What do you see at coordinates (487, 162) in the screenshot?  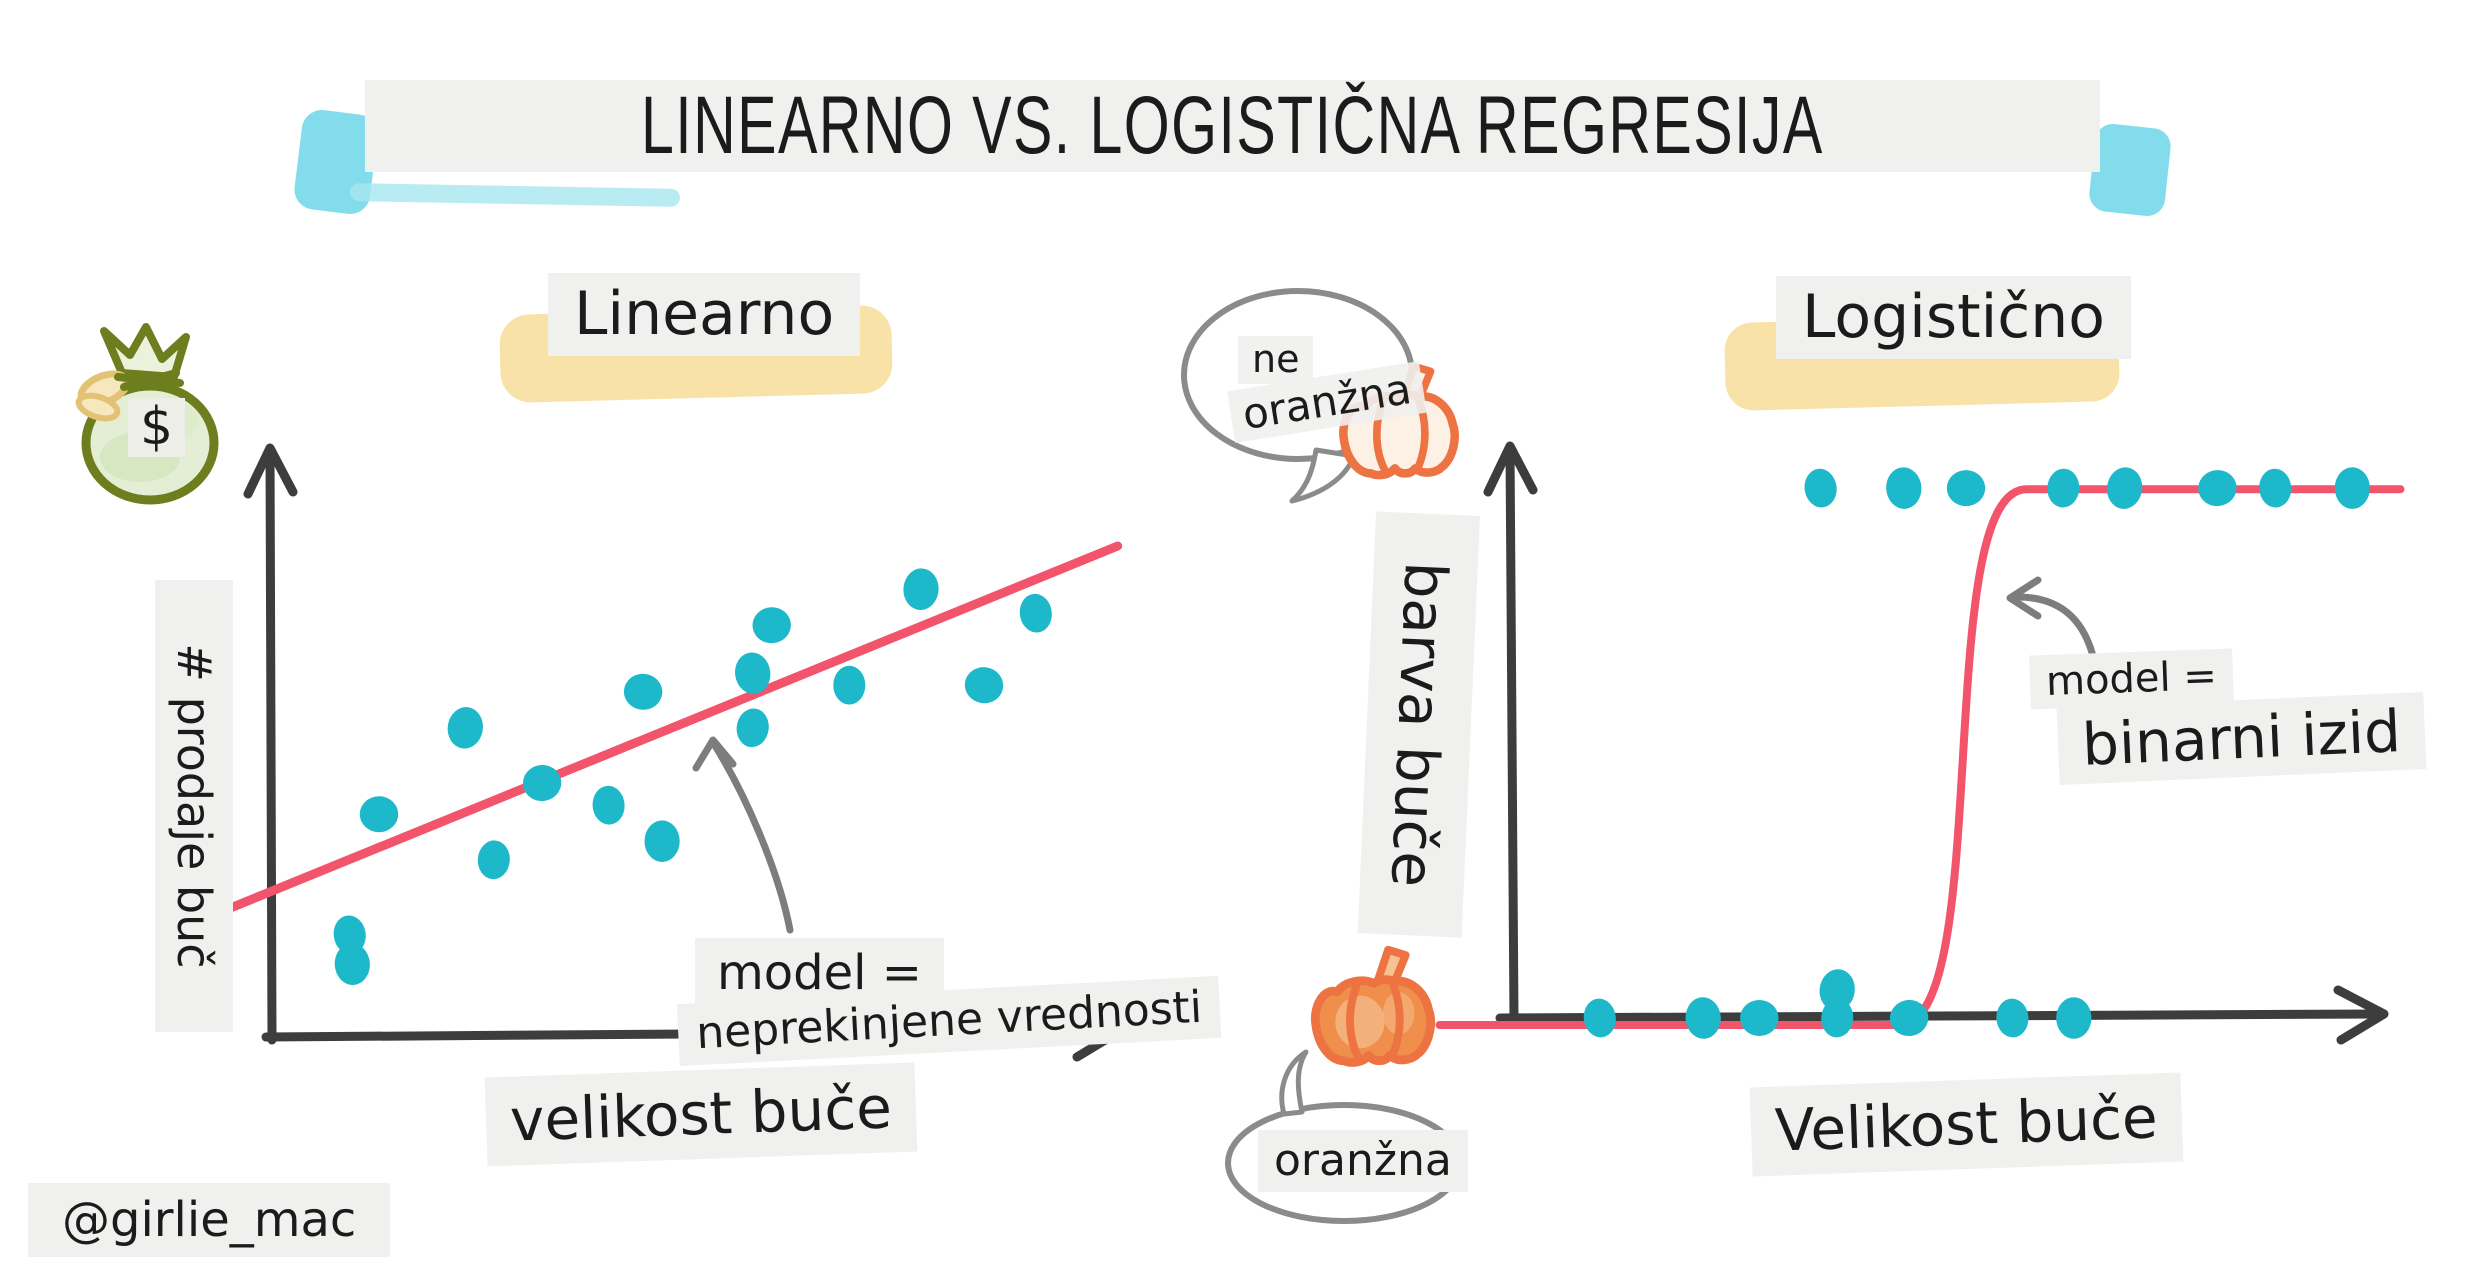 I see `title-highlight-left-swash` at bounding box center [487, 162].